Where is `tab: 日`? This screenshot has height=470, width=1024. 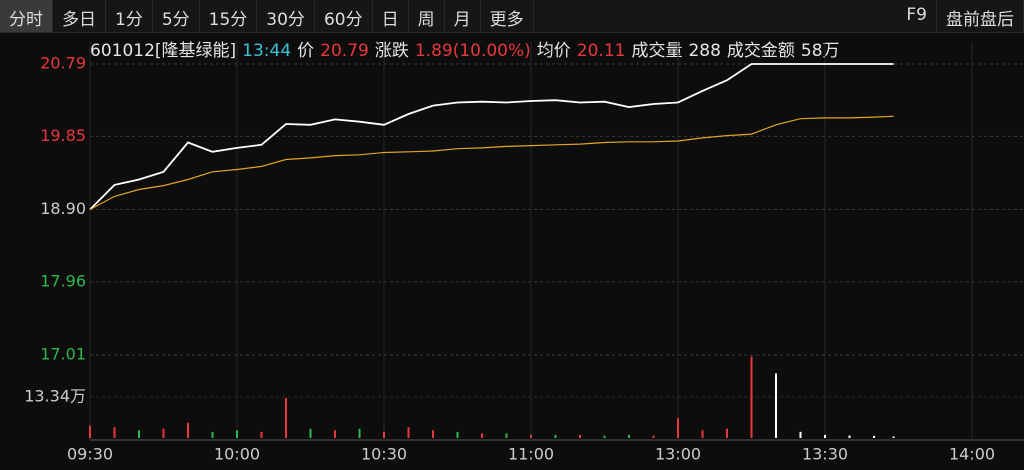 tab: 日 is located at coordinates (391, 16).